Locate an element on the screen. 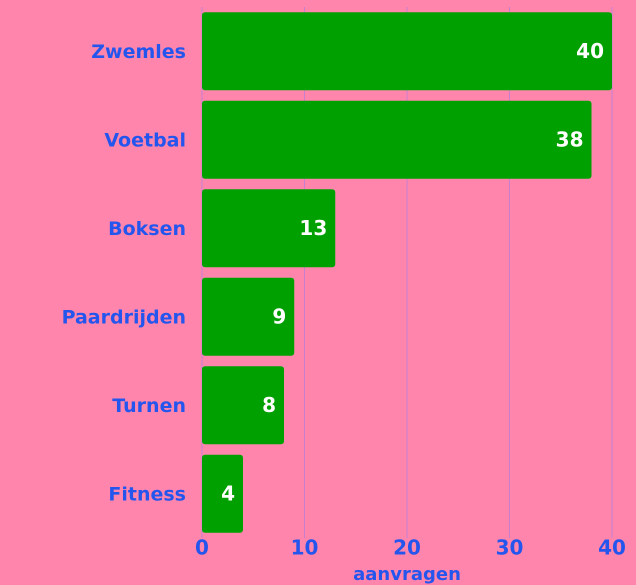 This screenshot has width=636, height=585. value-label: 8 is located at coordinates (269, 405).